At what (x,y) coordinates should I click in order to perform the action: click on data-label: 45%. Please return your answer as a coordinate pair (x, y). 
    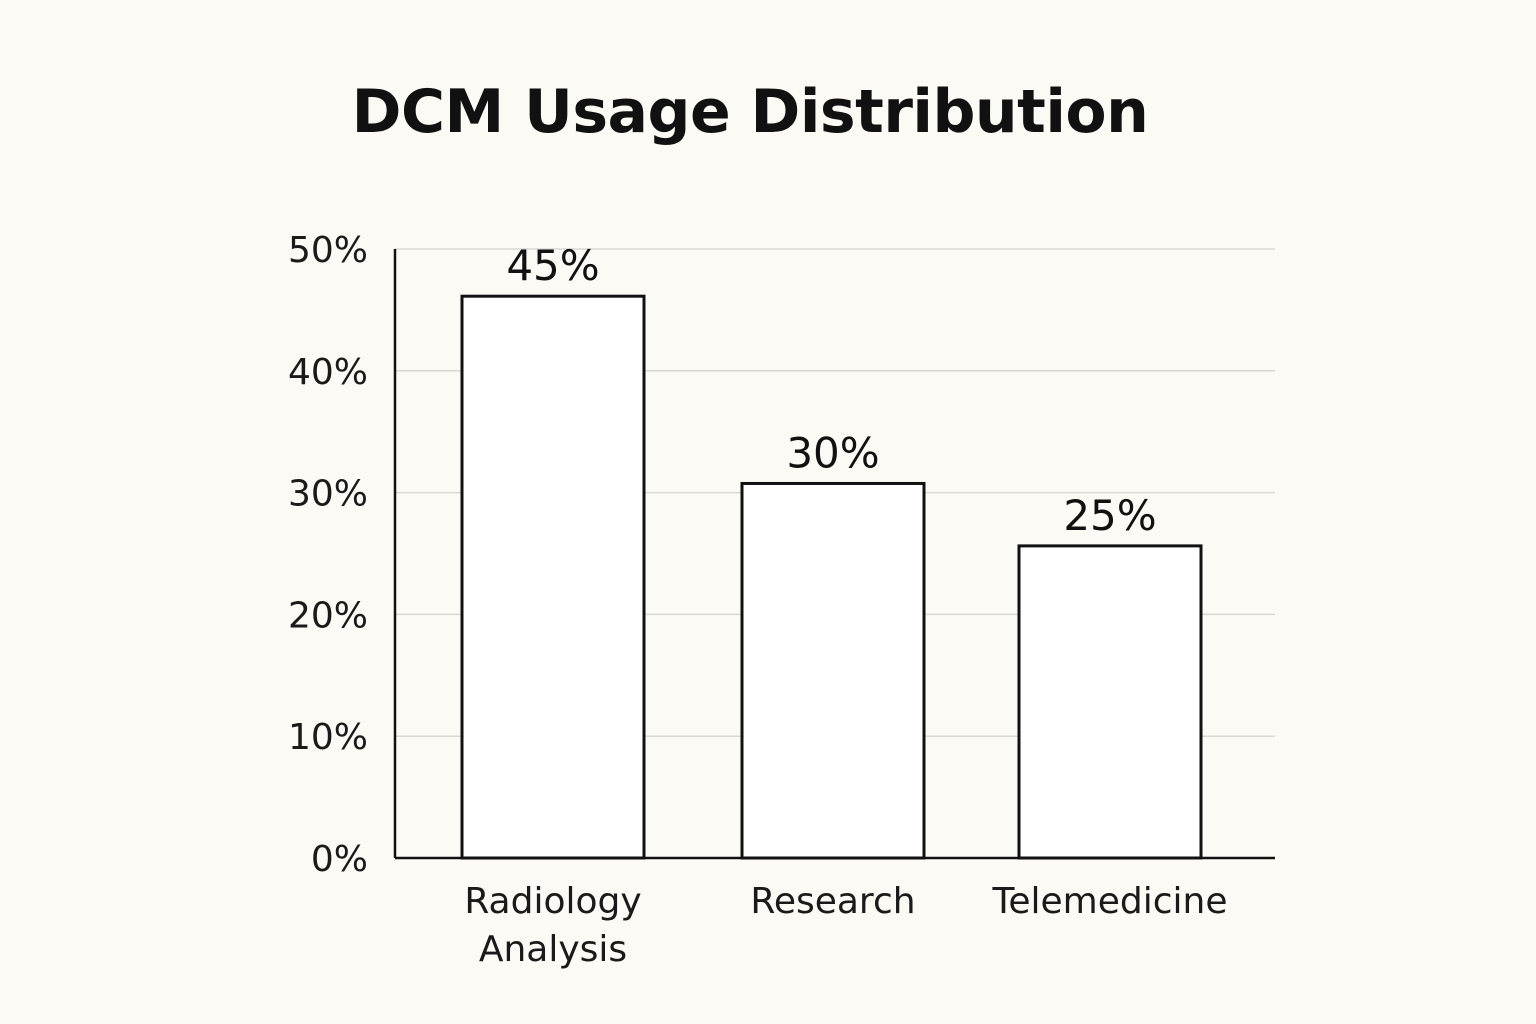
    Looking at the image, I should click on (552, 265).